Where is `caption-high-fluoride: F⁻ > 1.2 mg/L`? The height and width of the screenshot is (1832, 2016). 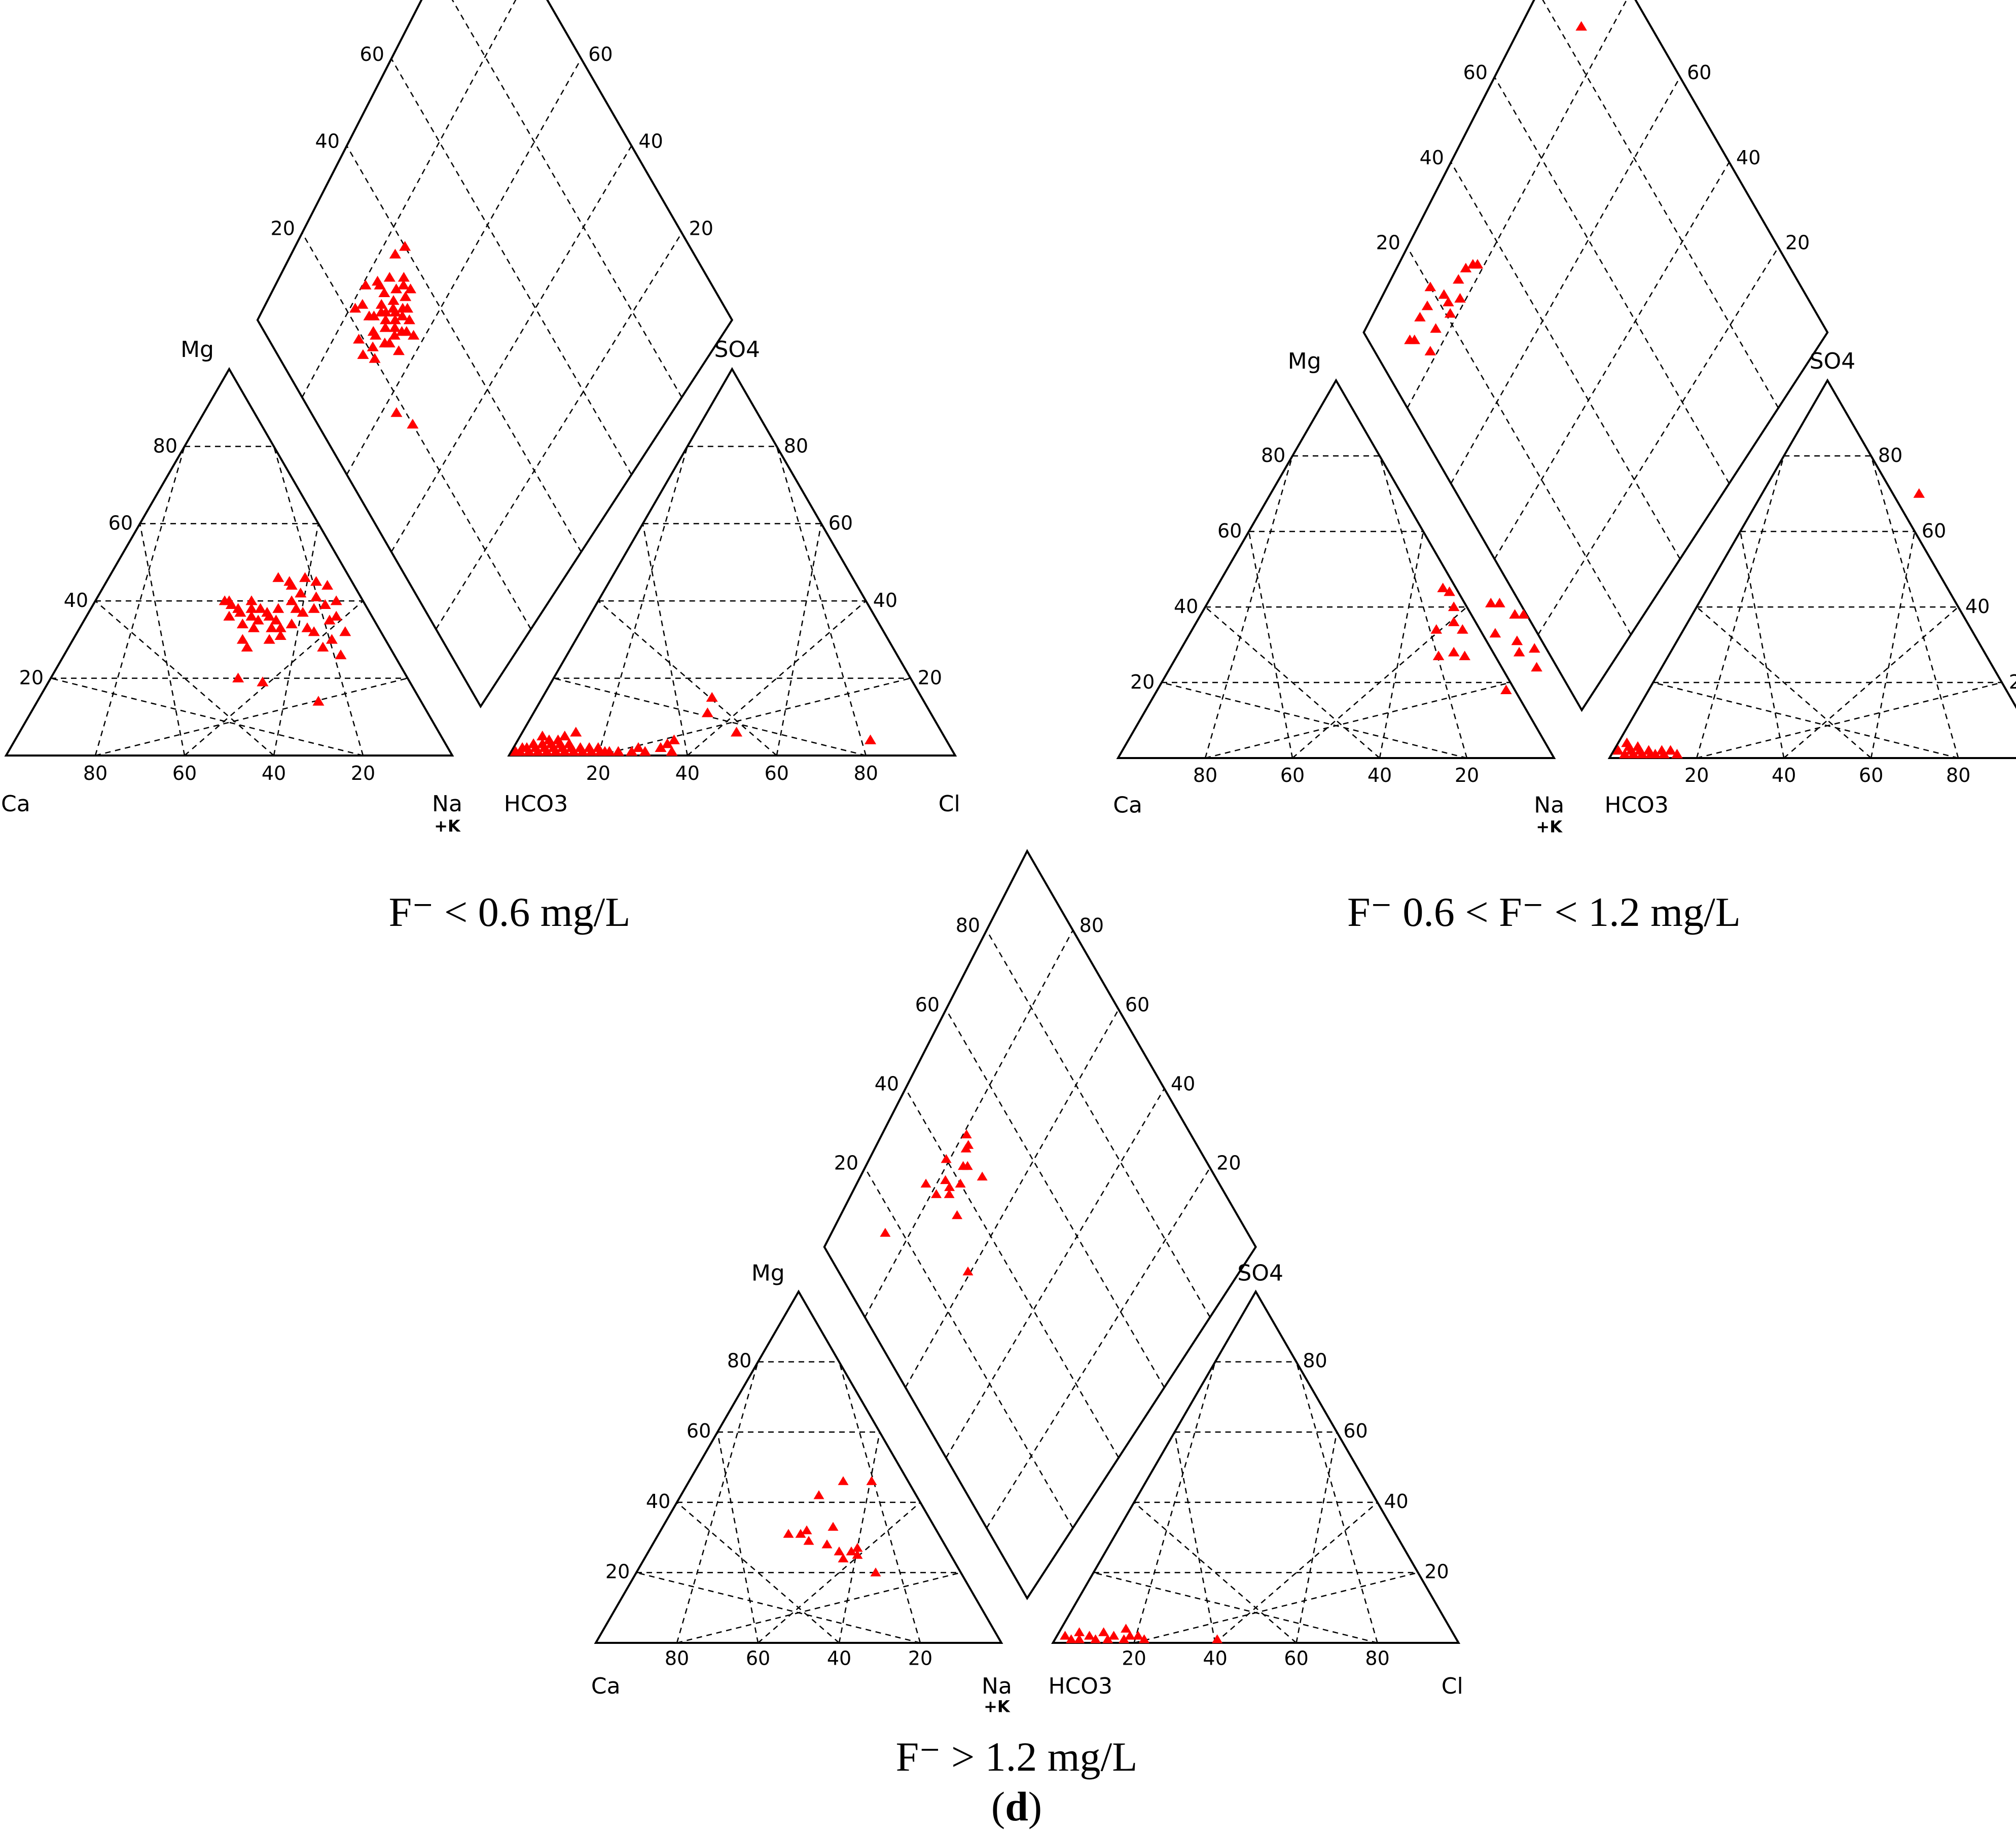
caption-high-fluoride: F⁻ > 1.2 mg/L is located at coordinates (1017, 1757).